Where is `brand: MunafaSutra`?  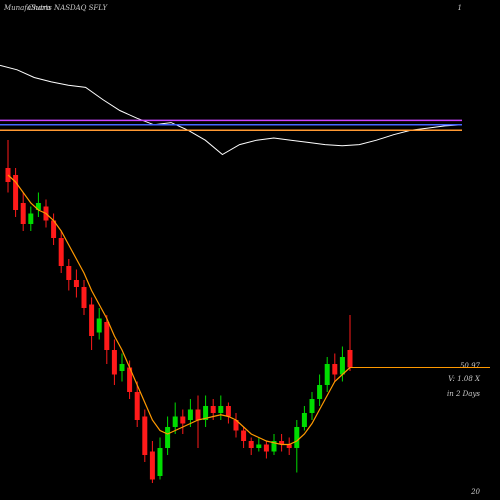 brand: MunafaSutra is located at coordinates (27, 8).